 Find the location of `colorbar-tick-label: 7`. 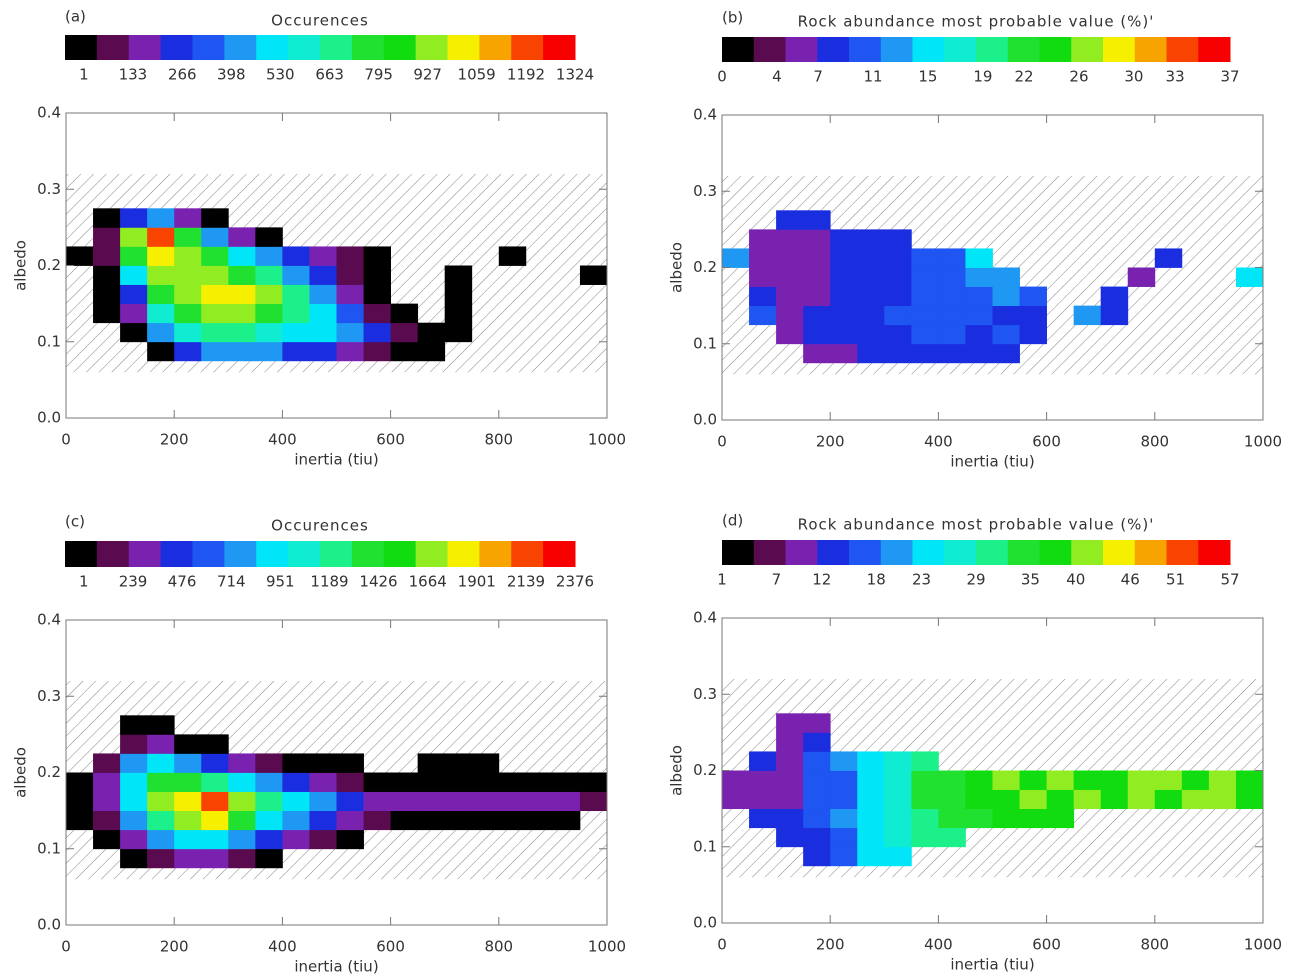

colorbar-tick-label: 7 is located at coordinates (818, 77).